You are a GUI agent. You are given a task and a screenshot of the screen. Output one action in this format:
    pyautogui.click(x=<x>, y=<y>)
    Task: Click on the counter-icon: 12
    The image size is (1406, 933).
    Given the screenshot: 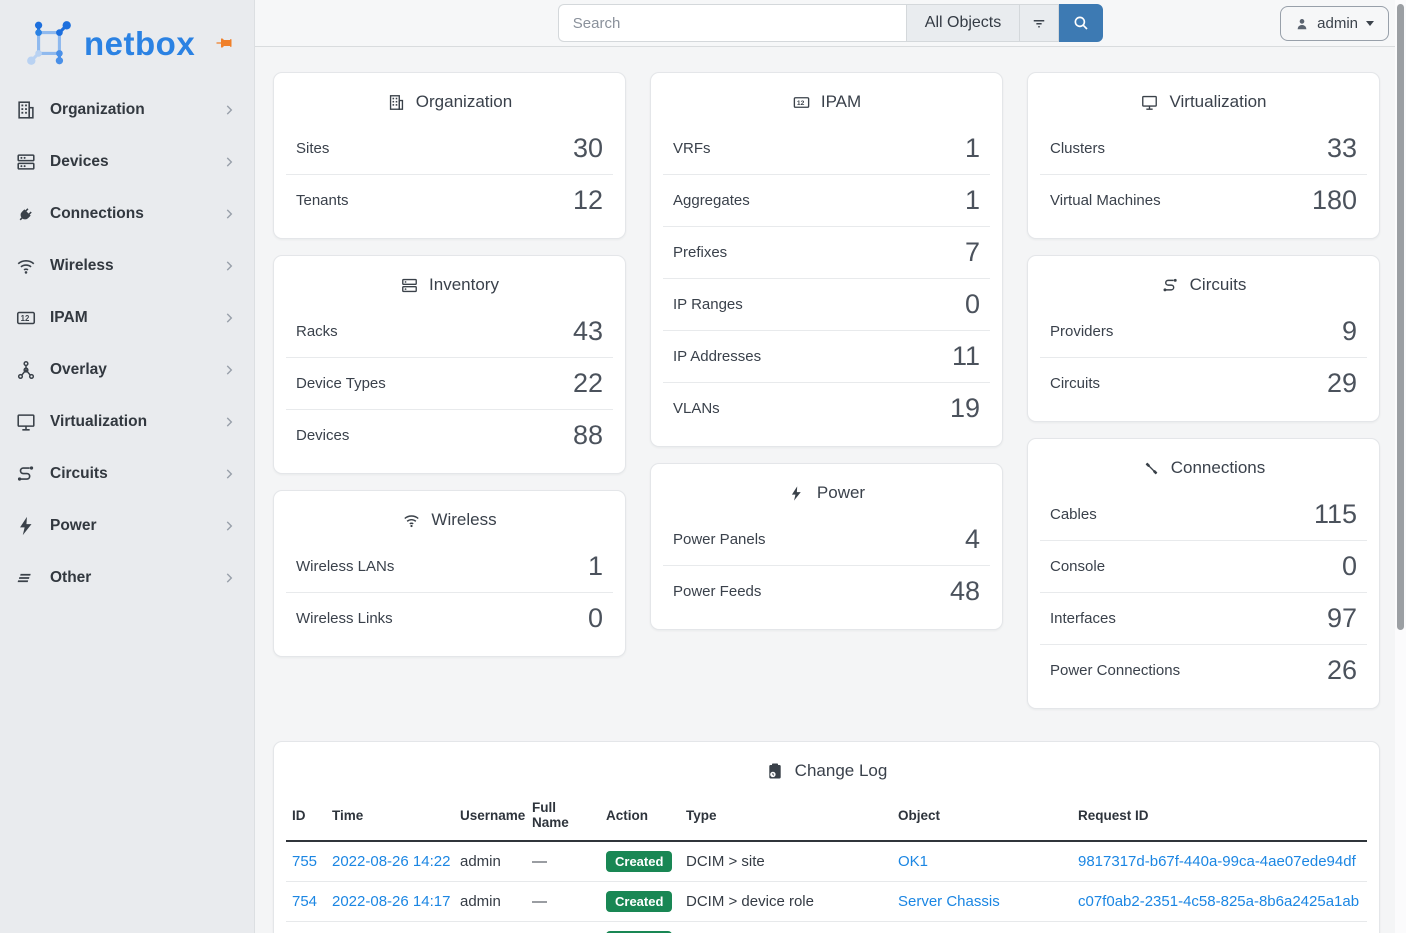 What is the action you would take?
    pyautogui.click(x=26, y=318)
    